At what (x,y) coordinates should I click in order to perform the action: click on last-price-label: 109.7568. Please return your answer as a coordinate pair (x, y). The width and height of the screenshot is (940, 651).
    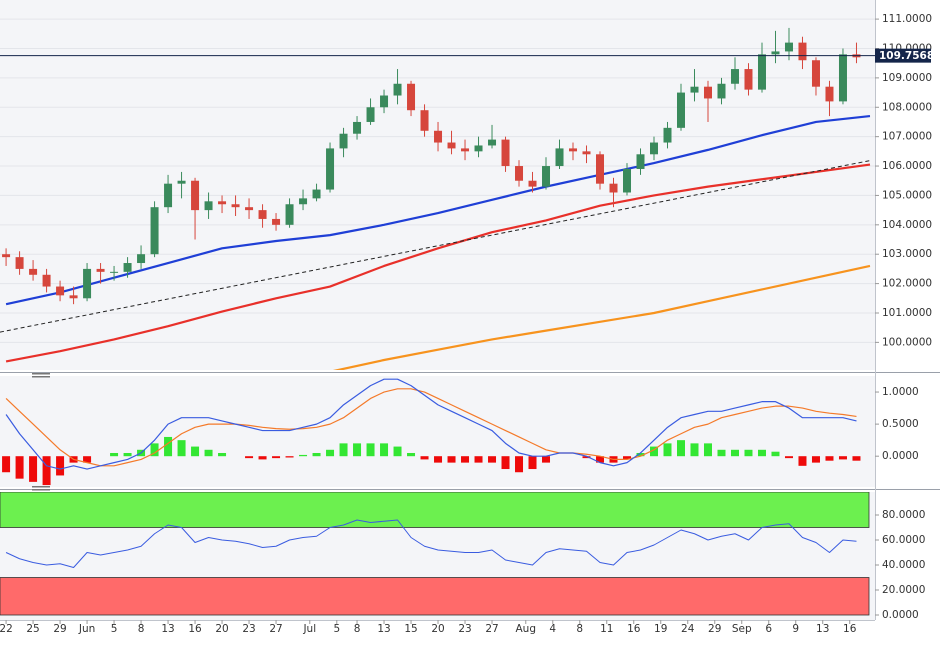
    Looking at the image, I should click on (906, 56).